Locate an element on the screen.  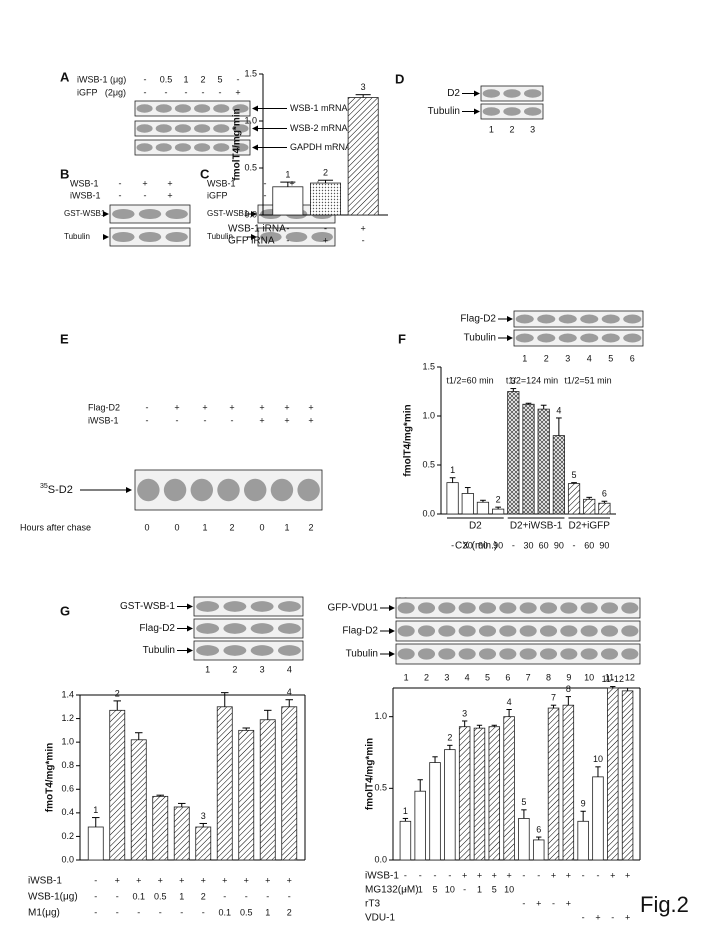
y-axis-label: fmoT4/mg*min is located at coordinates (50, 777).